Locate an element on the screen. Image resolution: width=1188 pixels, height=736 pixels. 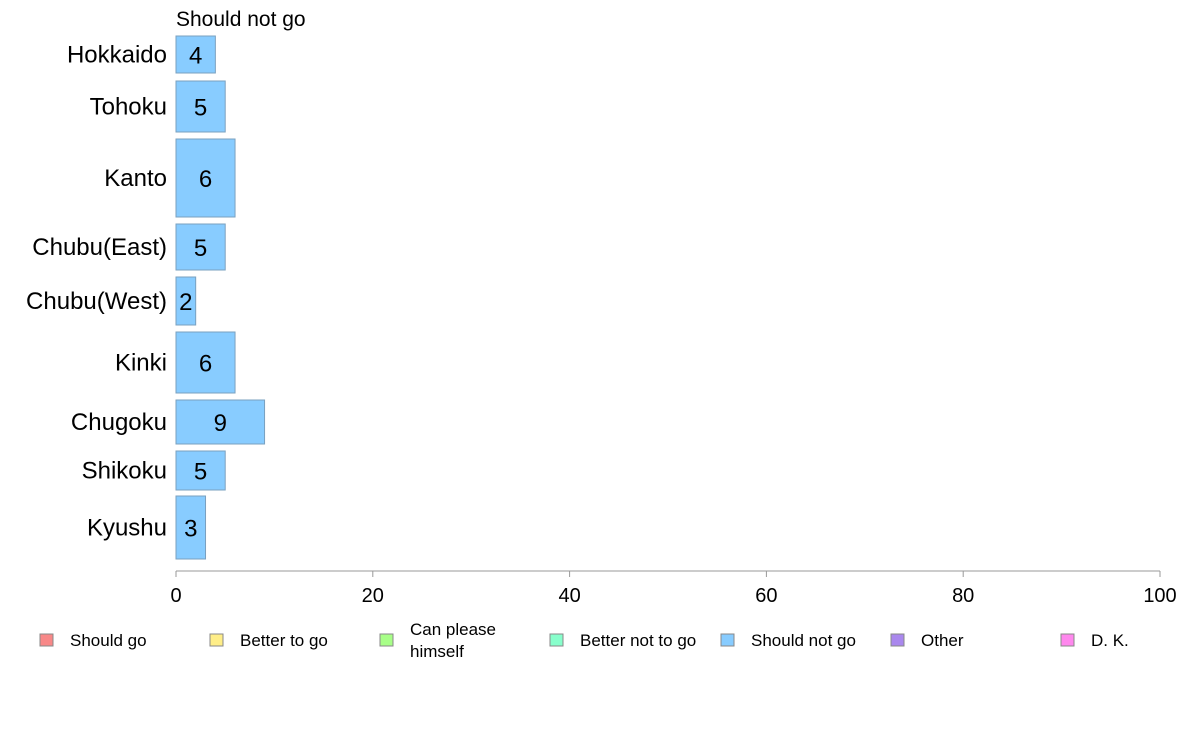
x-tick-label: 80 is located at coordinates (963, 596).